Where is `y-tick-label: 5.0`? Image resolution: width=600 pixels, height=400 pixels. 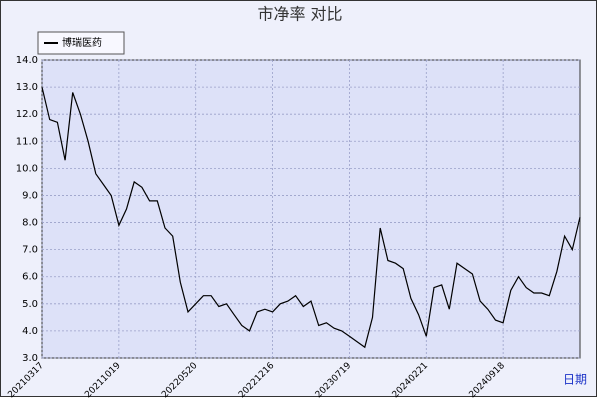 y-tick-label: 5.0 is located at coordinates (30, 304).